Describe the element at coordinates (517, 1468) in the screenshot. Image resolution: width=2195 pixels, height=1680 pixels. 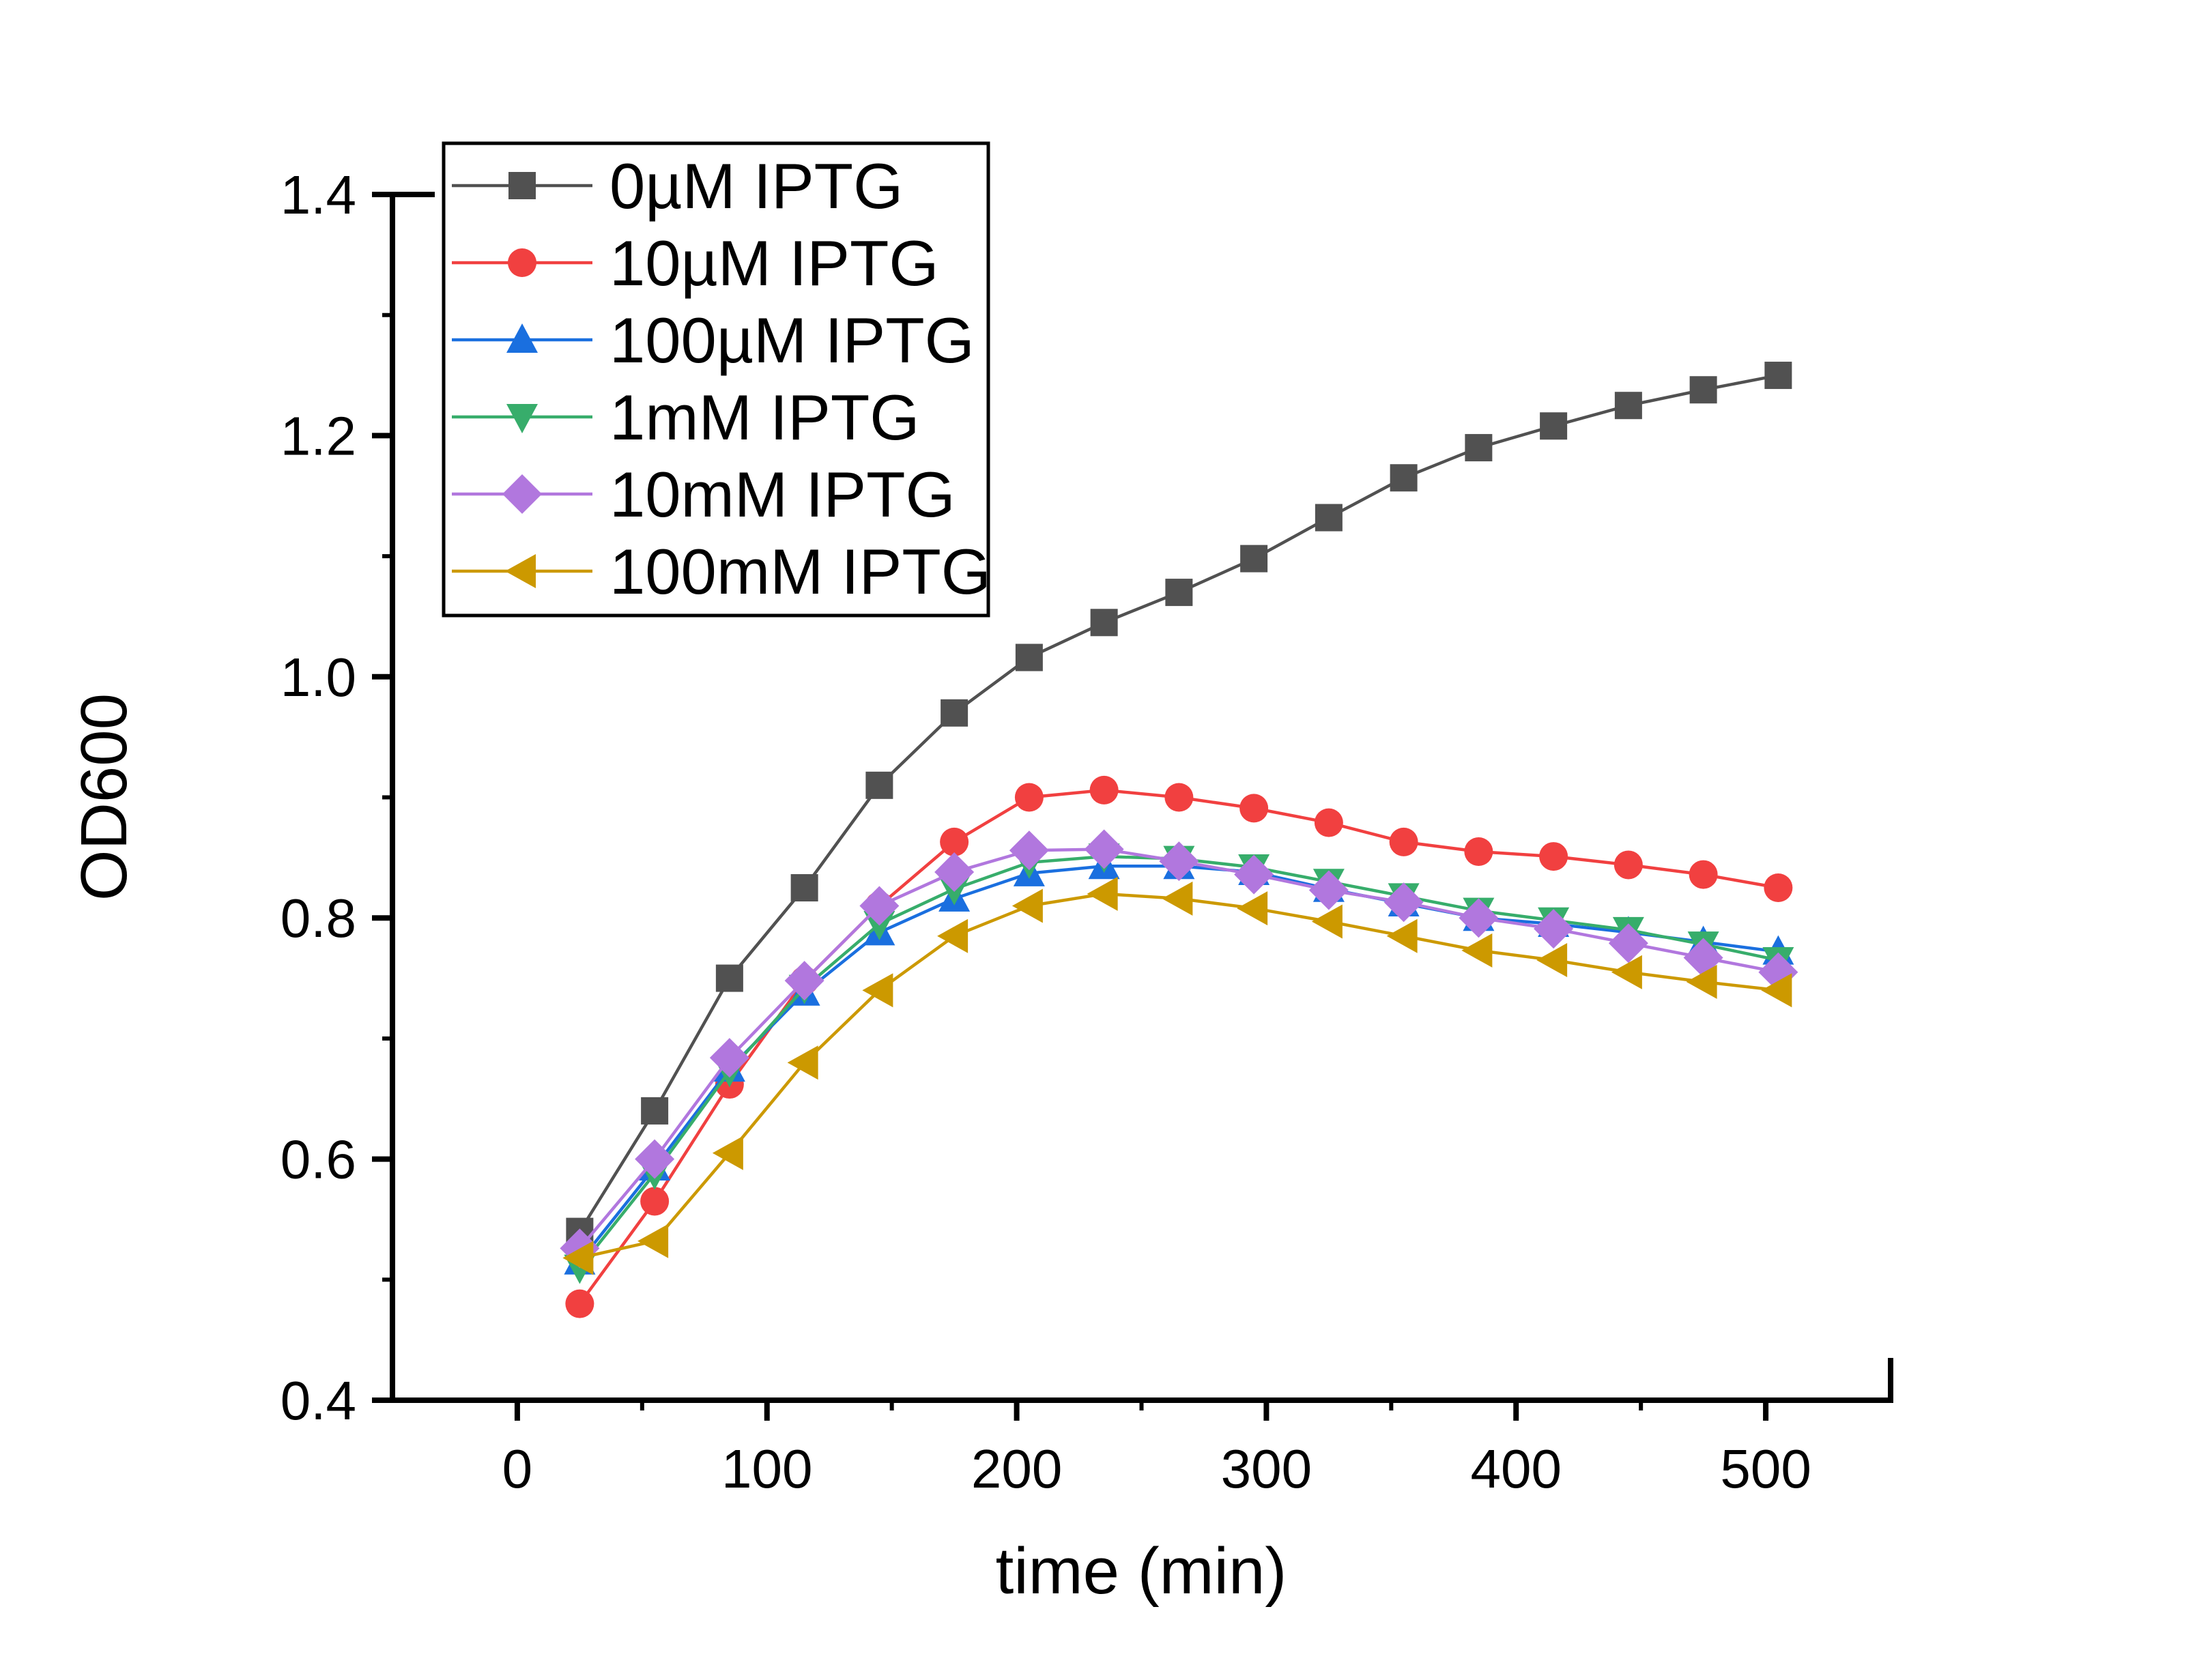
I see `x-tick-label: 0` at that location.